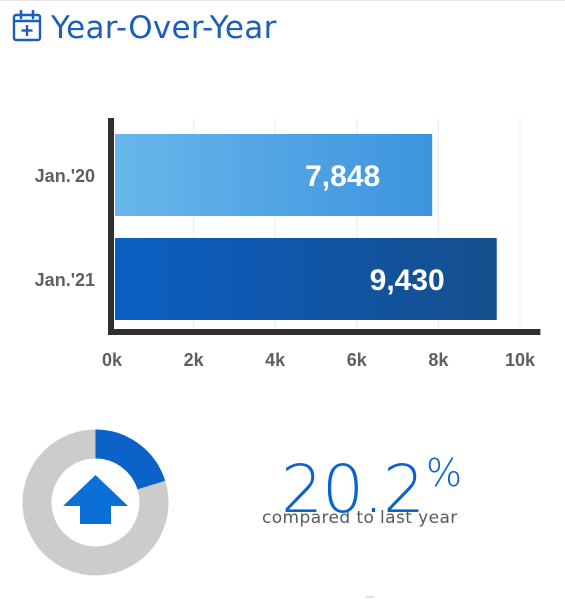  What do you see at coordinates (520, 360) in the screenshot?
I see `x-tick-label: 10k` at bounding box center [520, 360].